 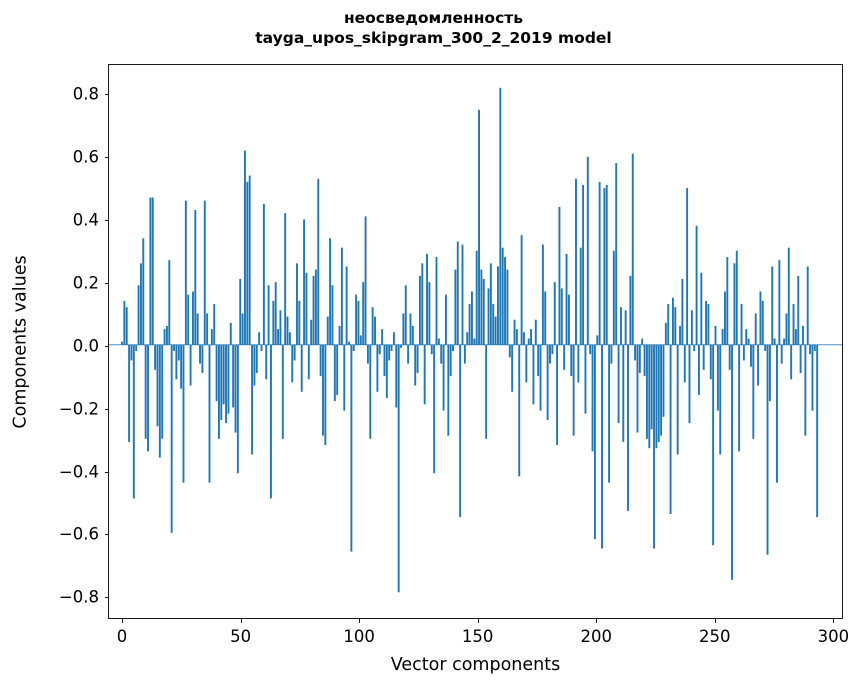 What do you see at coordinates (85, 283) in the screenshot?
I see `y-axis-tick-label: 0.2` at bounding box center [85, 283].